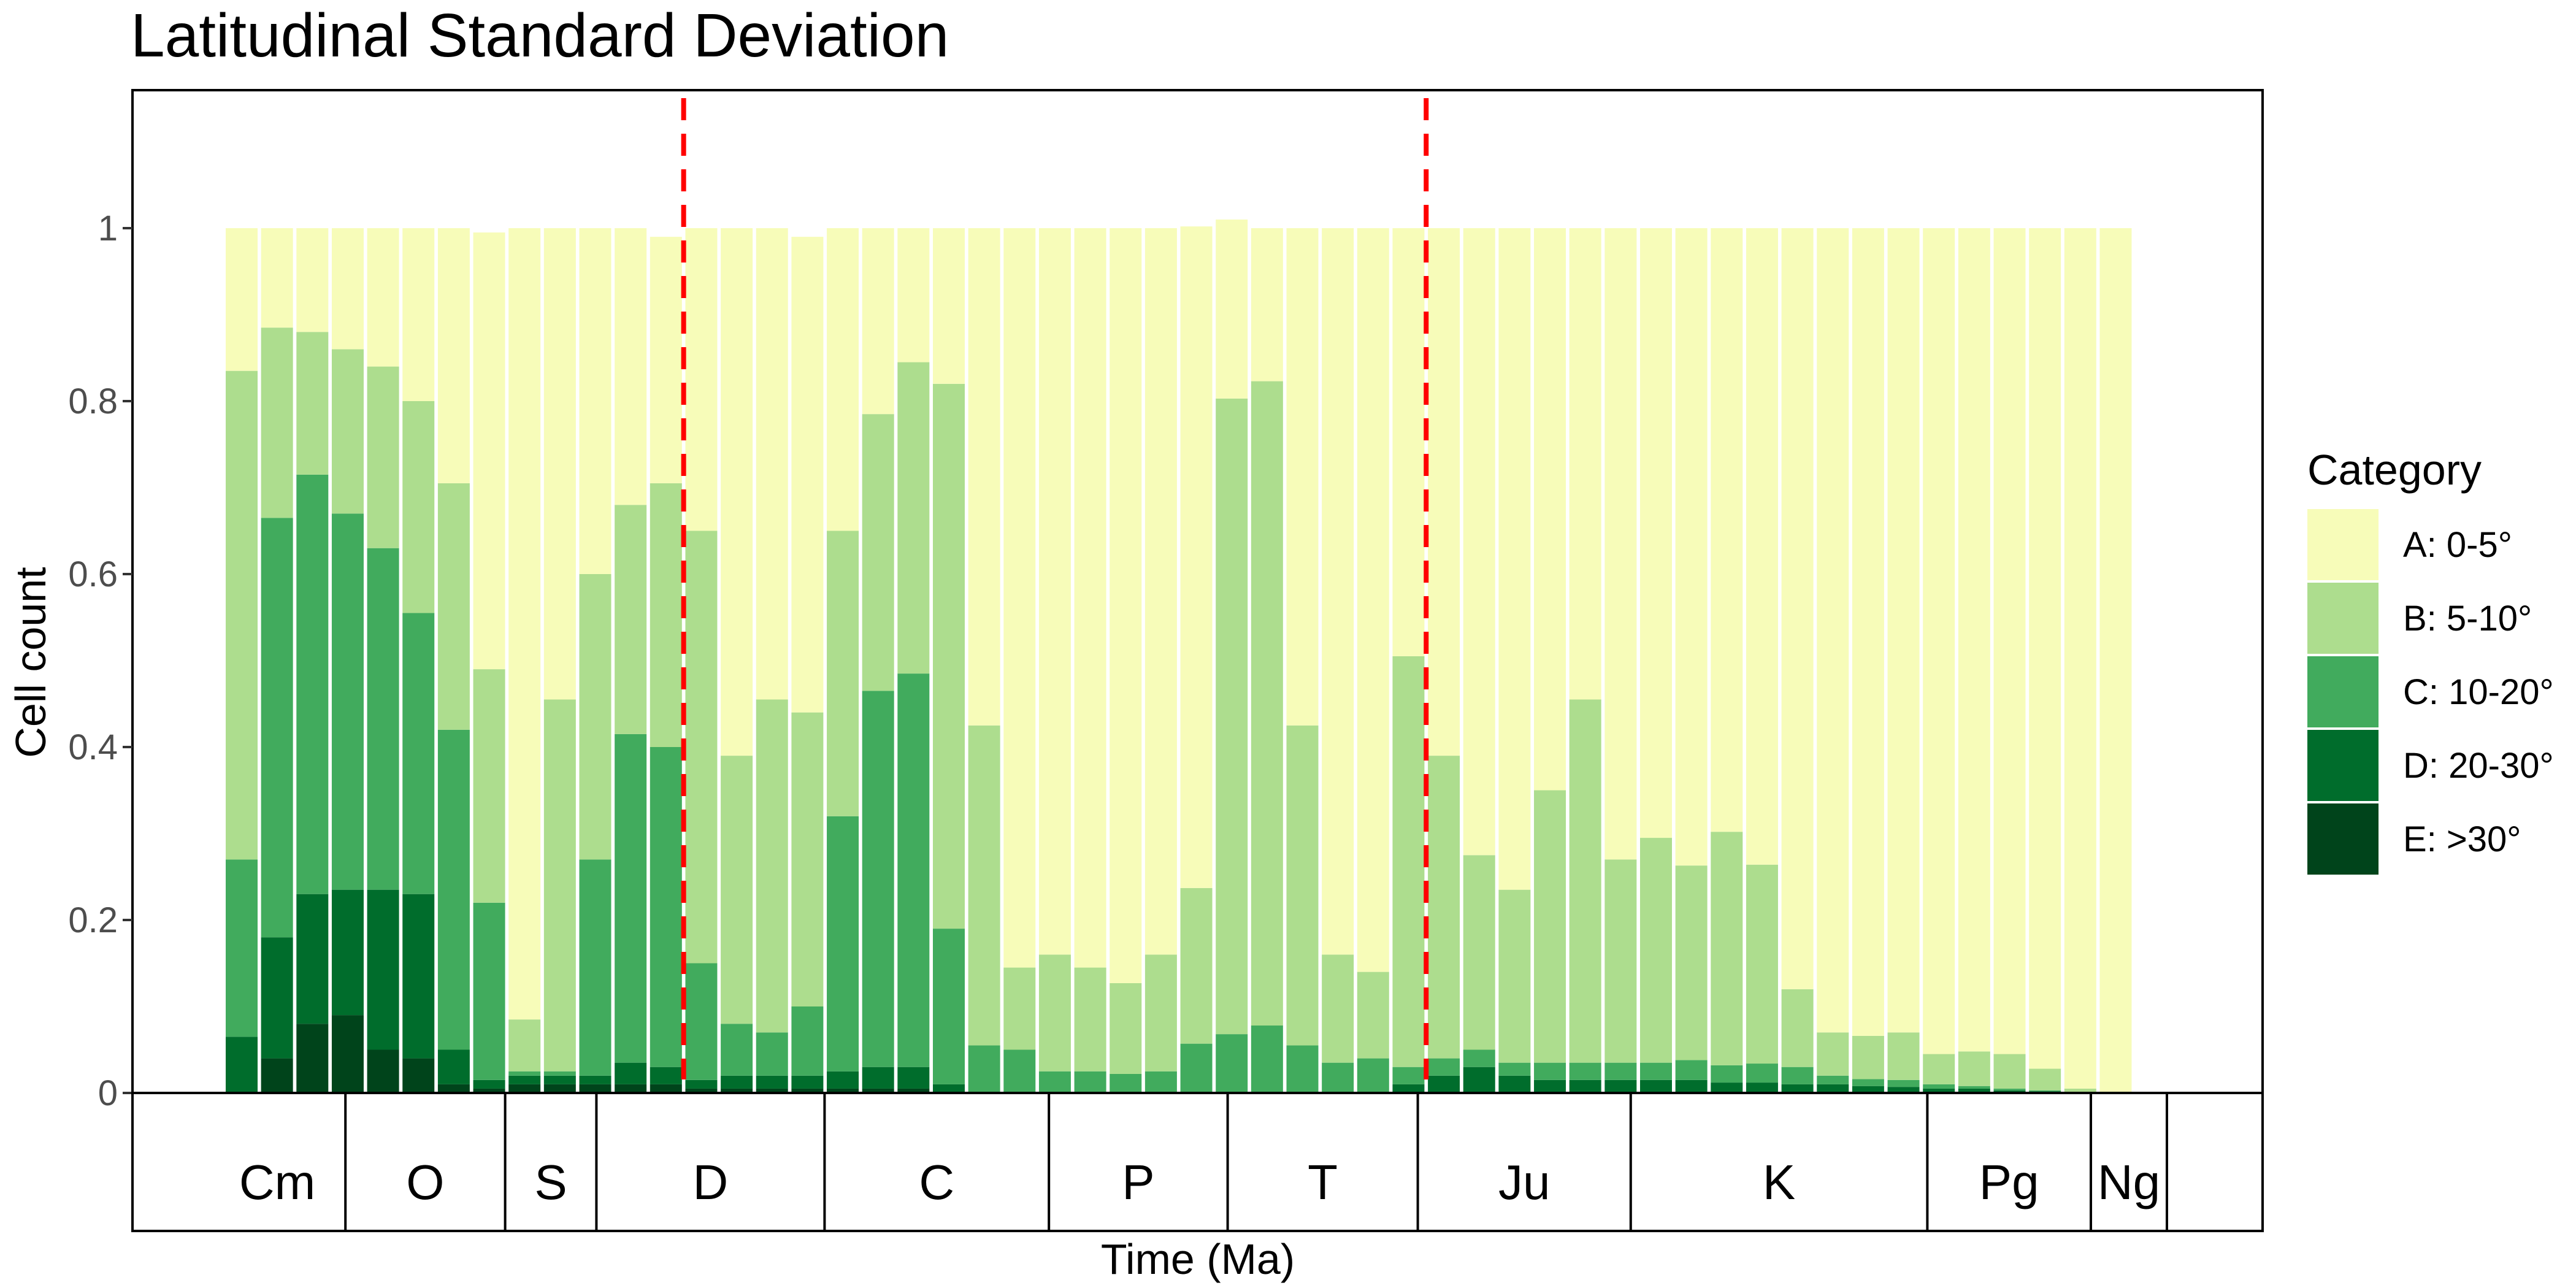  What do you see at coordinates (2129, 1182) in the screenshot?
I see `period-label: Ng` at bounding box center [2129, 1182].